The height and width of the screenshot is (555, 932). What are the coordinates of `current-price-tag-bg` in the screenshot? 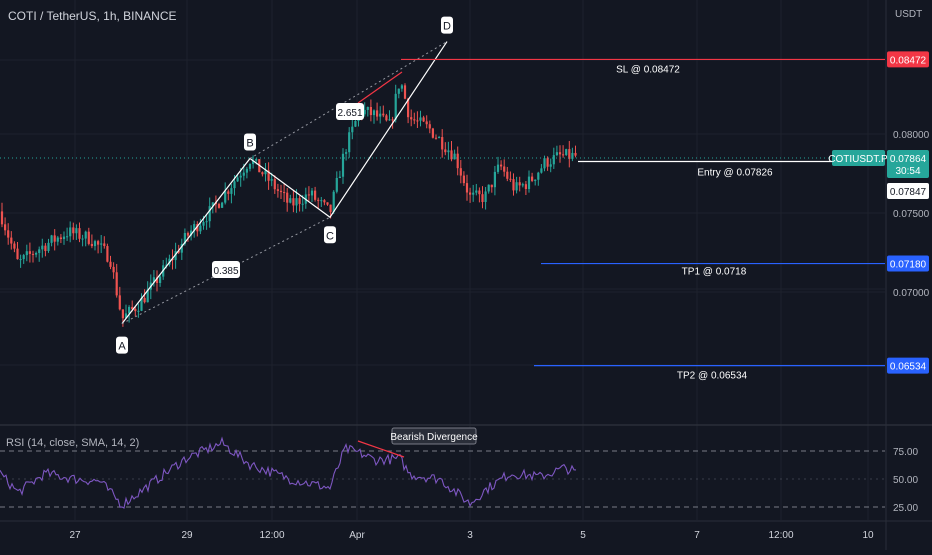 It's located at (908, 164).